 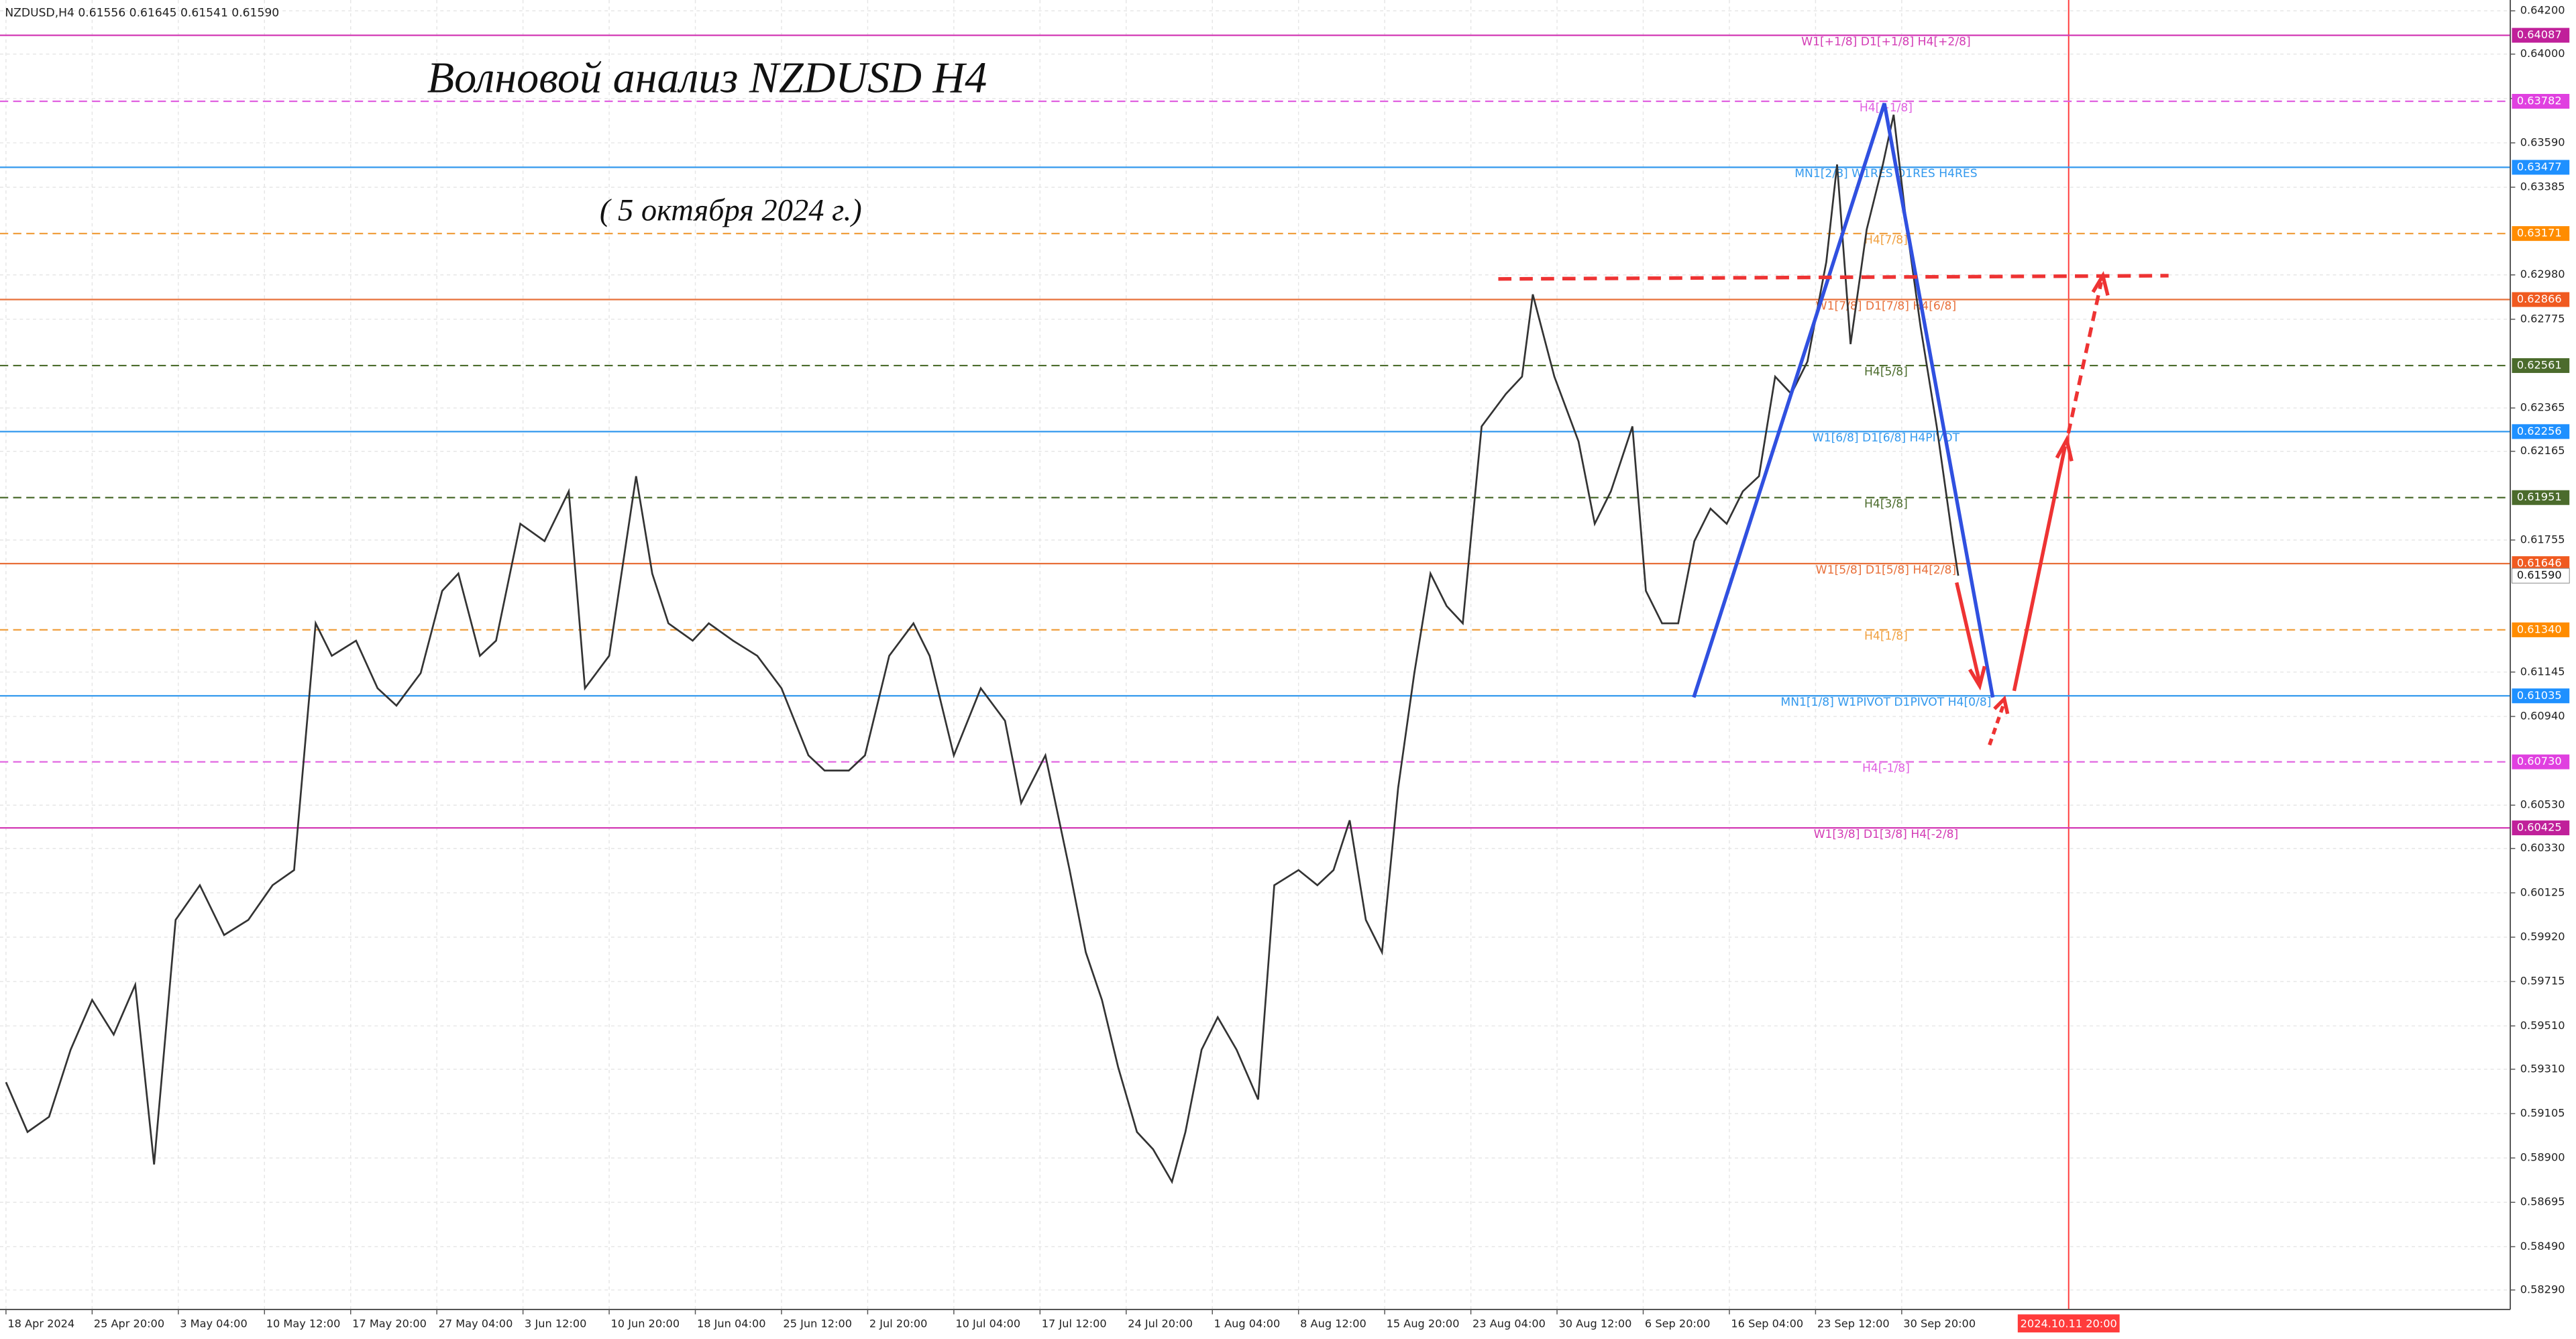 I want to click on level-tag-label: 0.63171, so click(x=2539, y=233).